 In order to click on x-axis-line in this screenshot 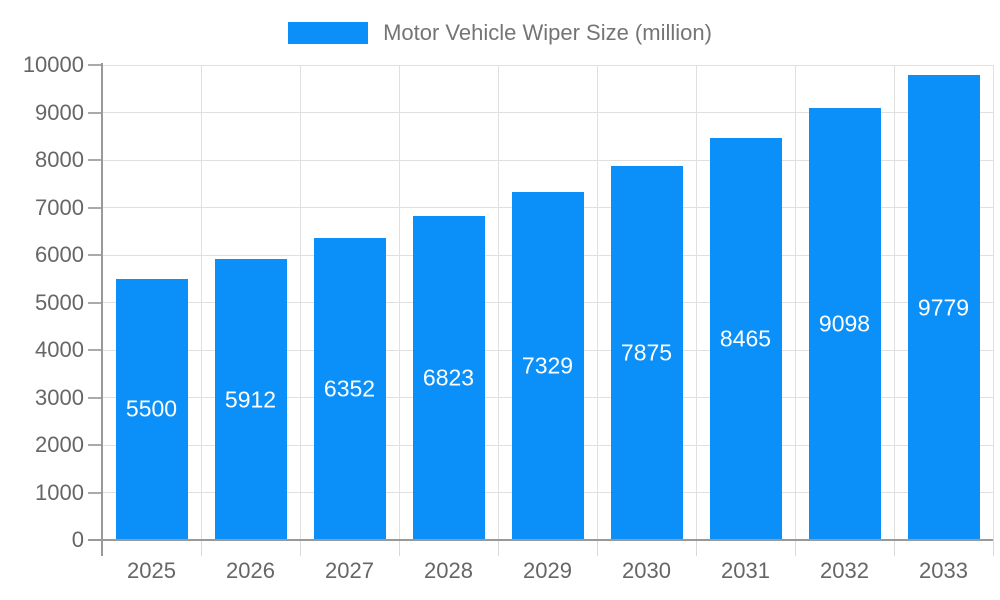, I will do `click(540, 540)`.